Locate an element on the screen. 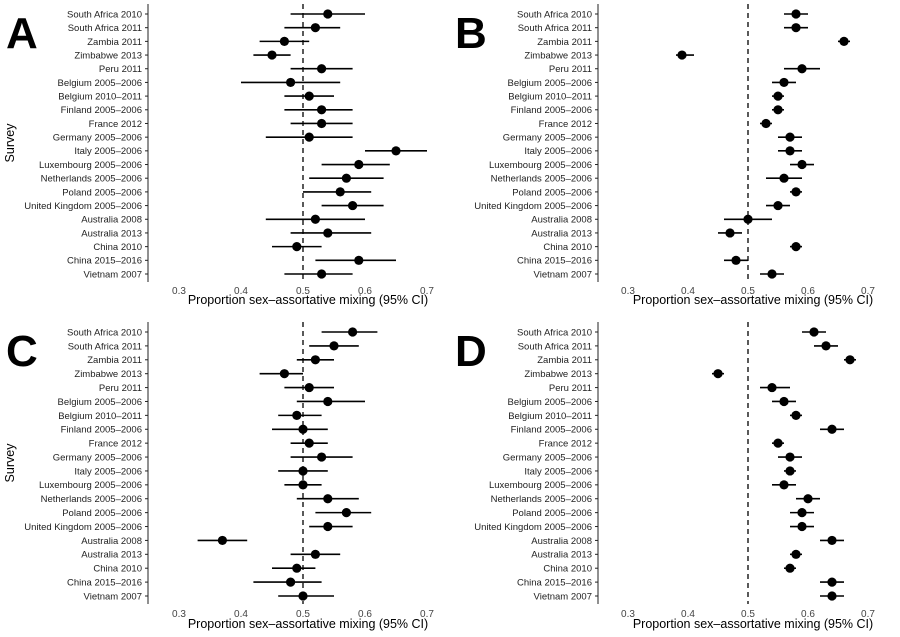  panel-c-category-label: Belgium 2010–2011 is located at coordinates (100, 416).